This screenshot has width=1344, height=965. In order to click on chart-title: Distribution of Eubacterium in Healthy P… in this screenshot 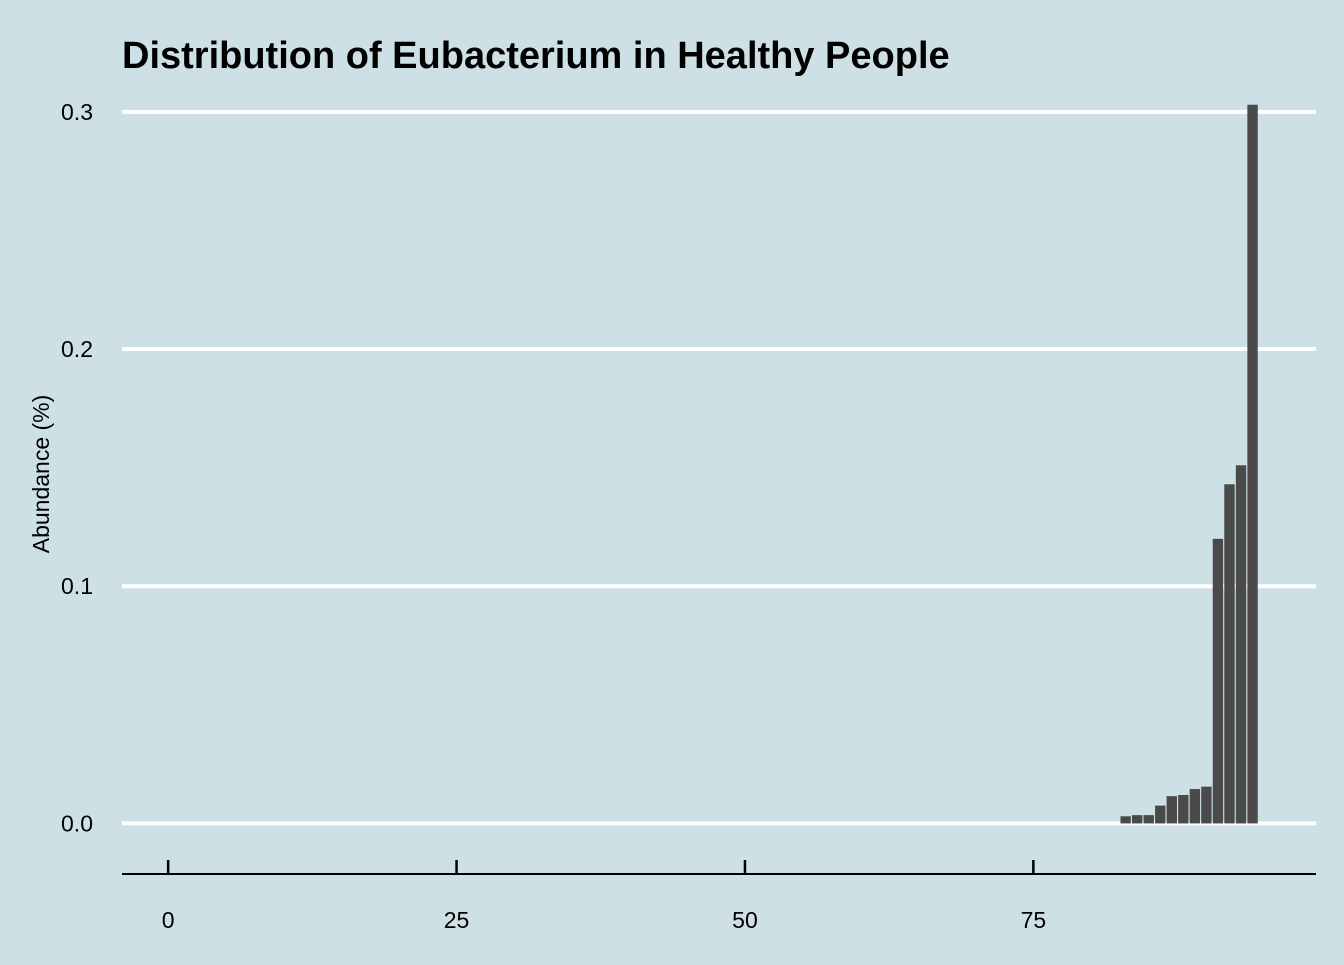, I will do `click(536, 56)`.